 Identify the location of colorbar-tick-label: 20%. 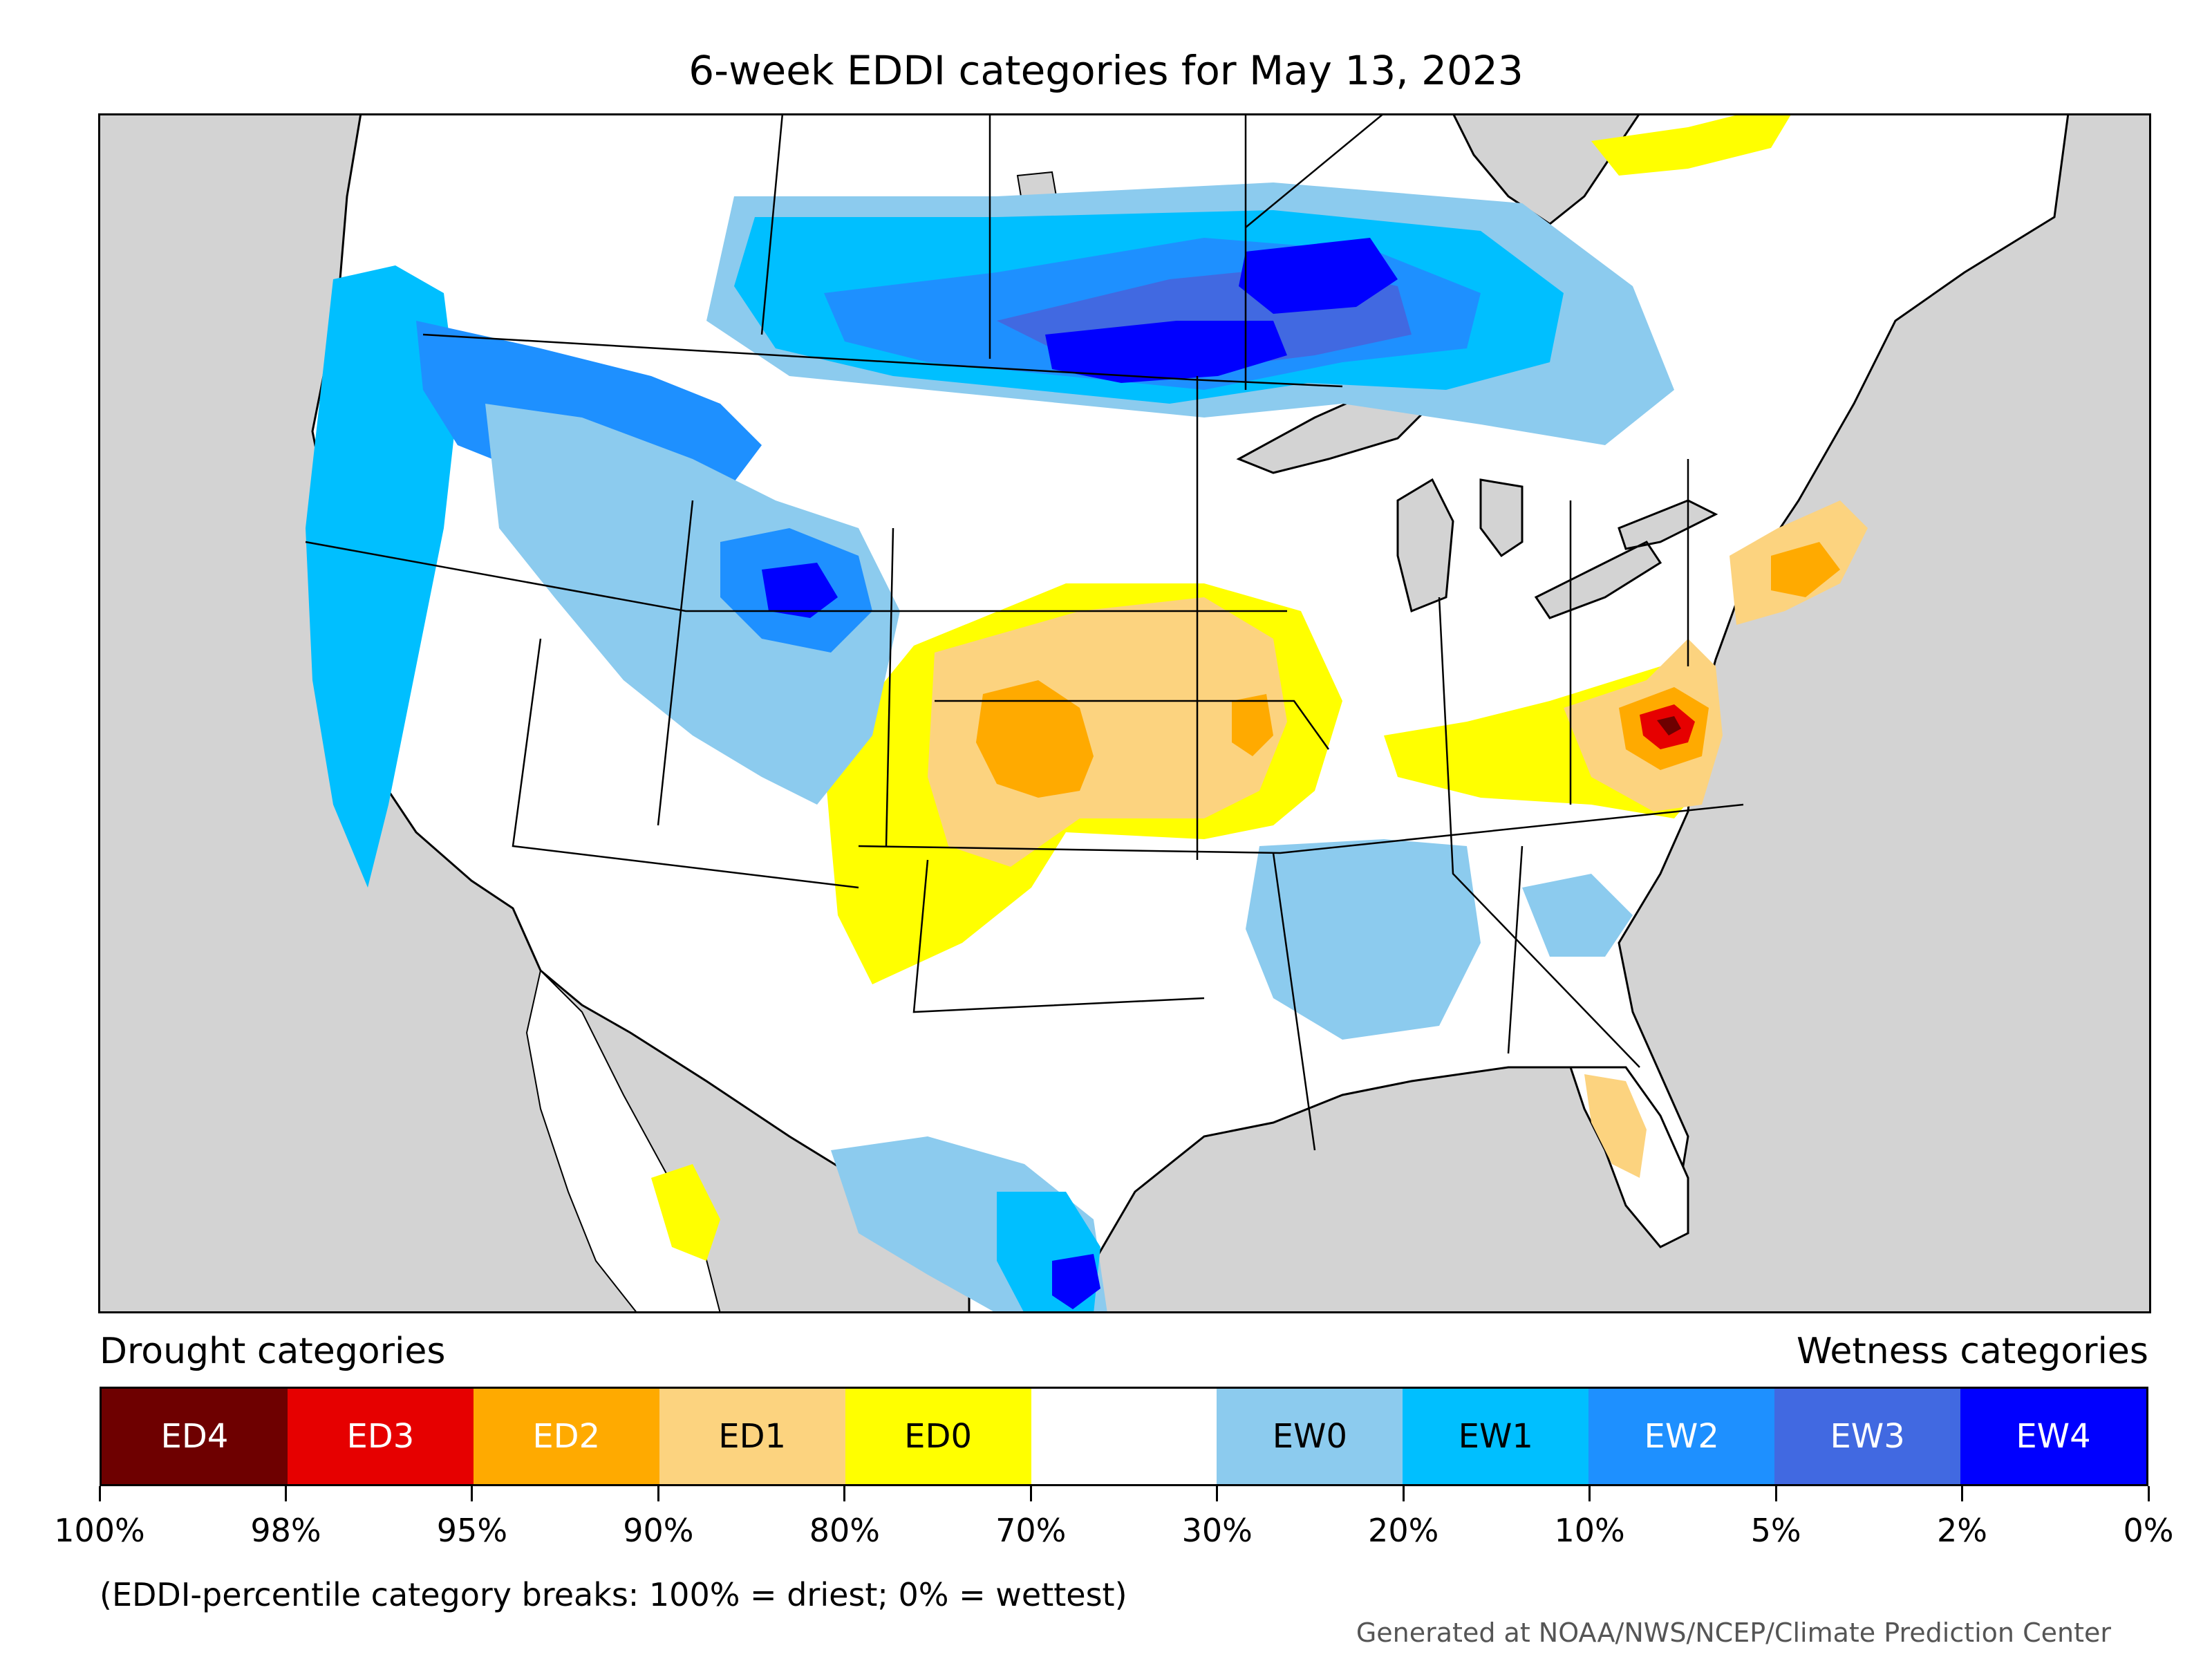
(1403, 1530).